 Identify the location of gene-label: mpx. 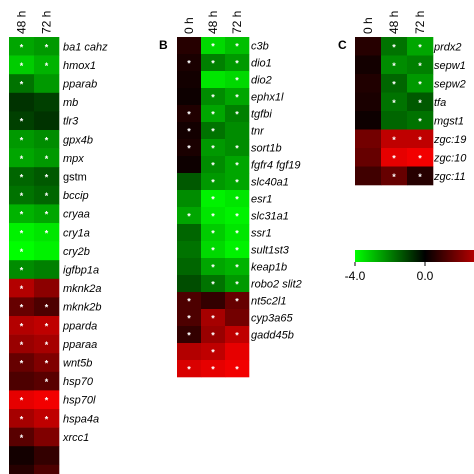
(73, 159).